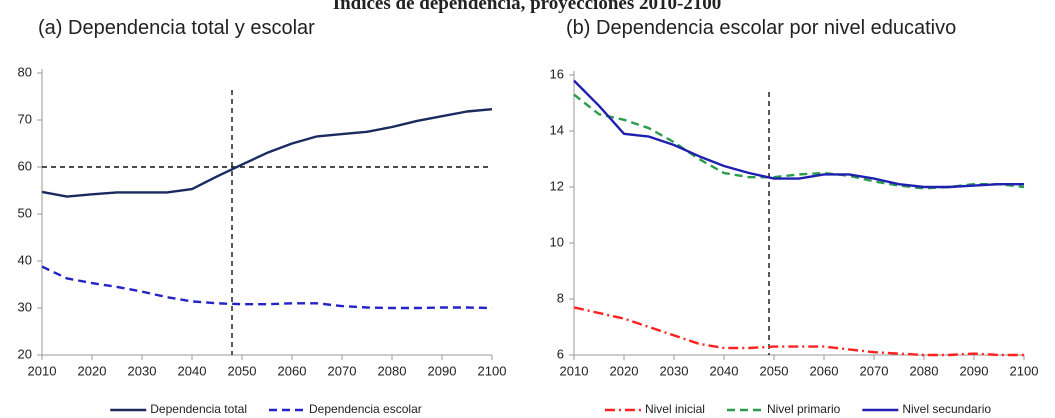 The height and width of the screenshot is (418, 1055). Describe the element at coordinates (804, 409) in the screenshot. I see `legend-label: Nivel primario` at that location.